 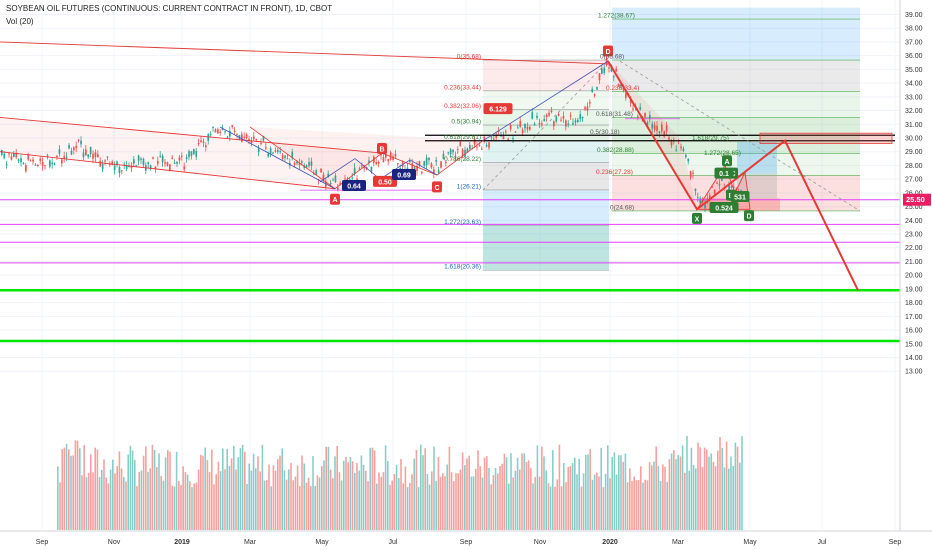 I want to click on time-tick-label: Nov, so click(x=114, y=542).